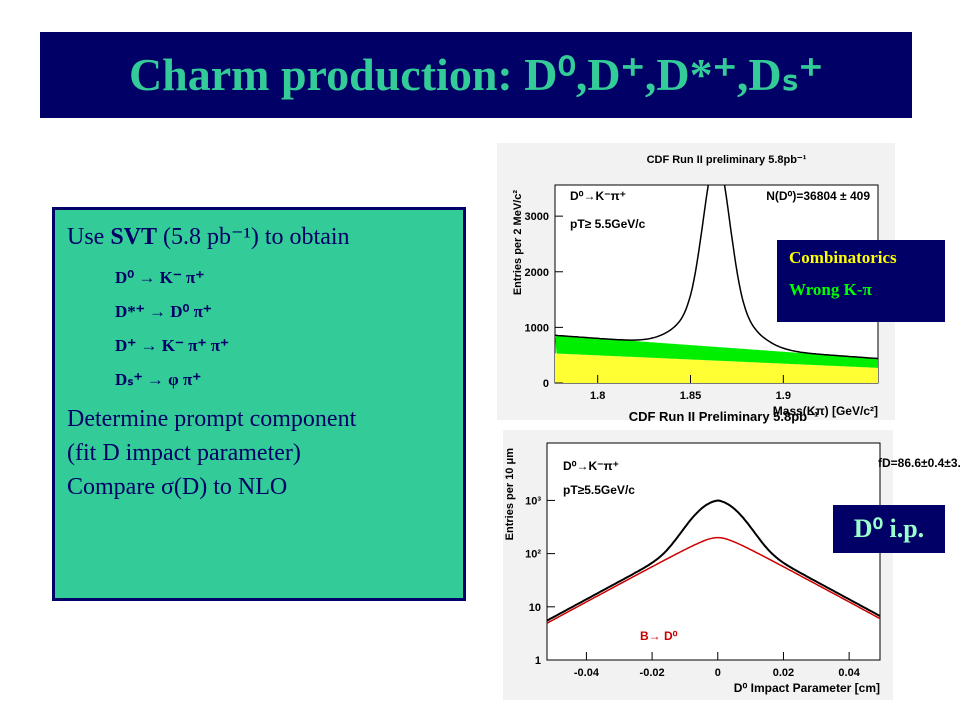 Image resolution: width=960 pixels, height=720 pixels. Describe the element at coordinates (537, 328) in the screenshot. I see `y-tick-label: 1000` at that location.